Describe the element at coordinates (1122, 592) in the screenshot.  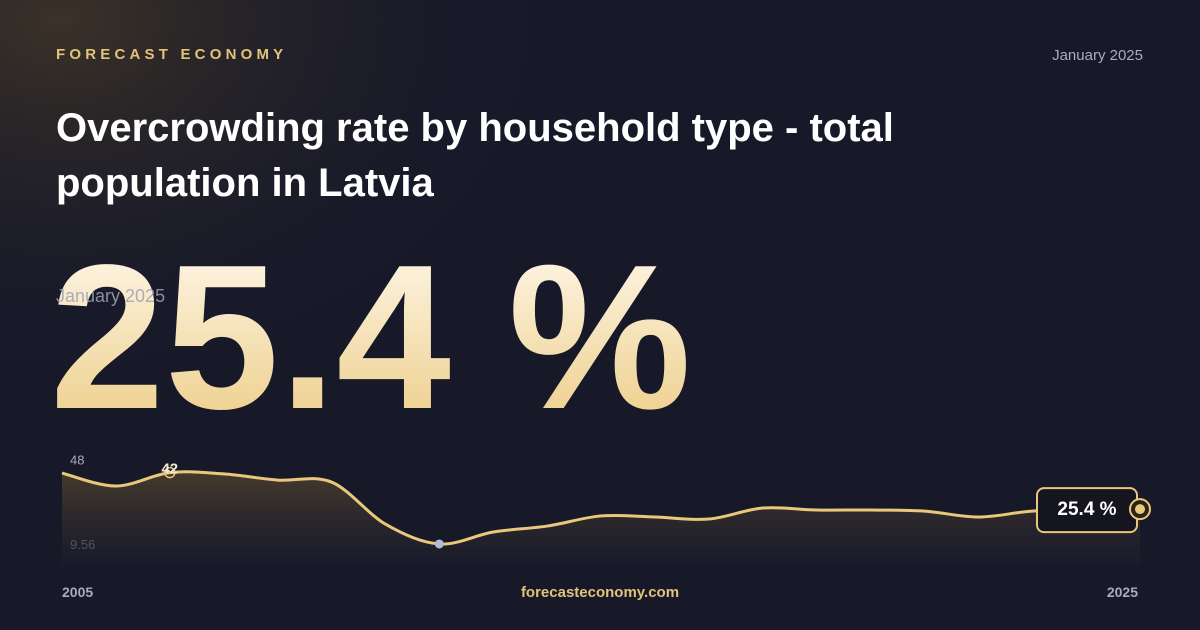
I see `x-tick-label: 2025` at that location.